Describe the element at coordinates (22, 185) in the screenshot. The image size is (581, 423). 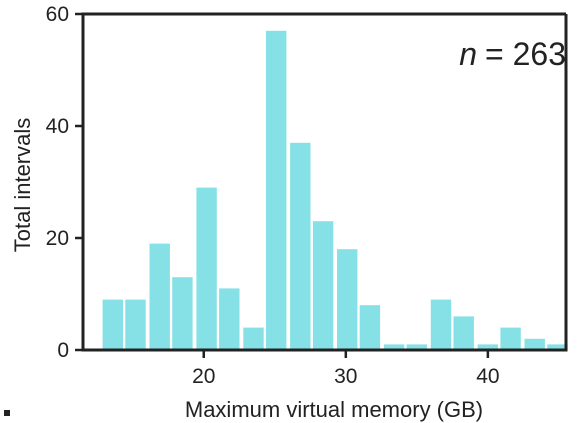
I see `y-axis-label: Total intervals` at that location.